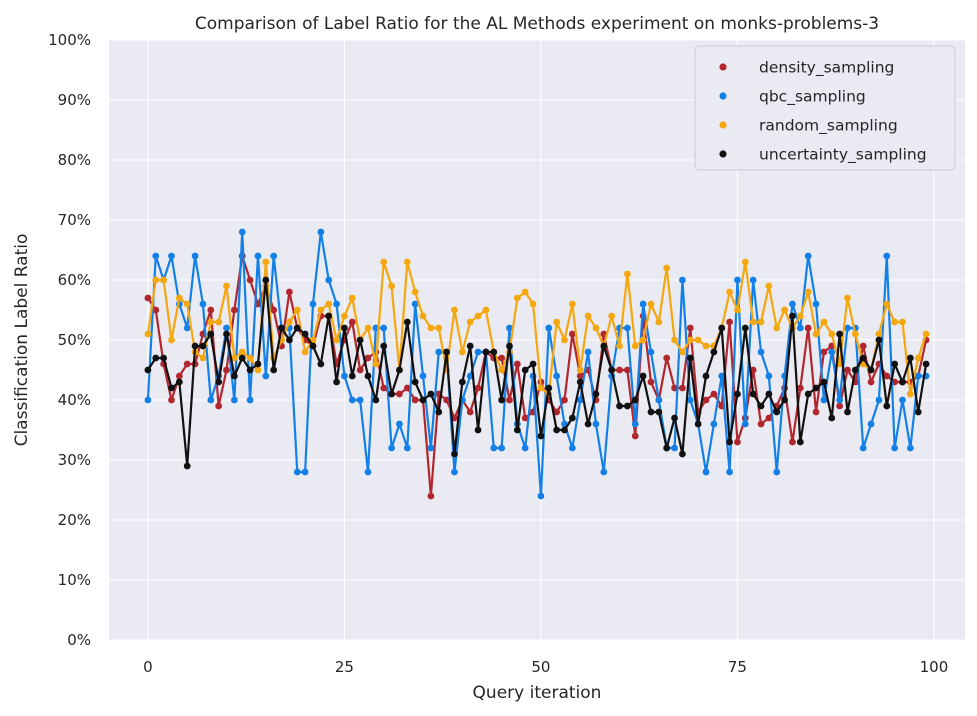 The height and width of the screenshot is (716, 977). I want to click on y-tick-label: 0%, so click(79, 640).